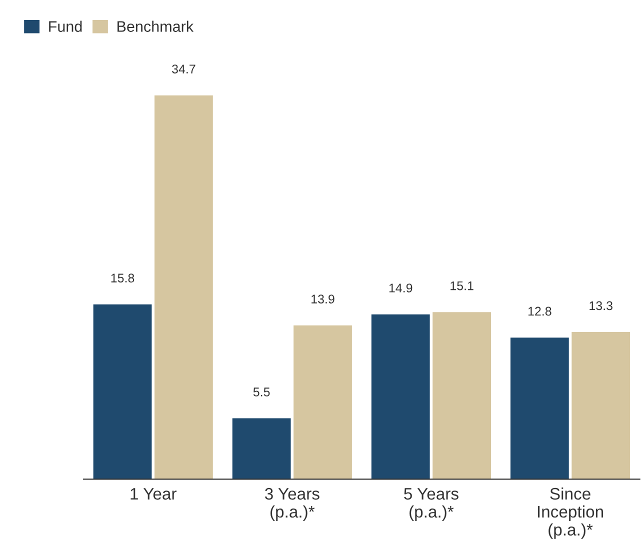 The width and height of the screenshot is (643, 552). What do you see at coordinates (156, 26) in the screenshot?
I see `legend-label: Benchmark` at bounding box center [156, 26].